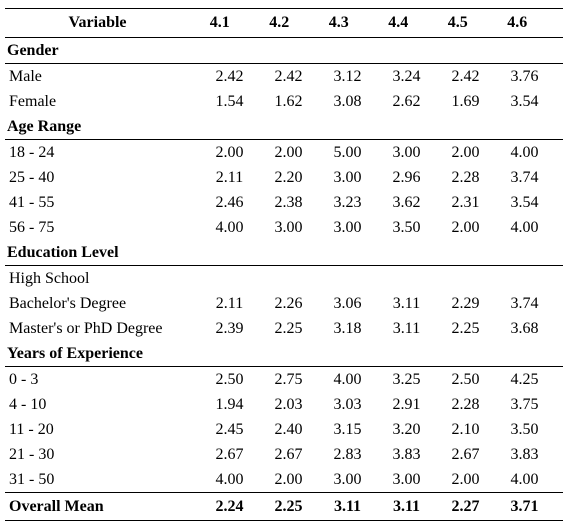 The width and height of the screenshot is (568, 521). I want to click on table-cell: 1.62, so click(288, 101).